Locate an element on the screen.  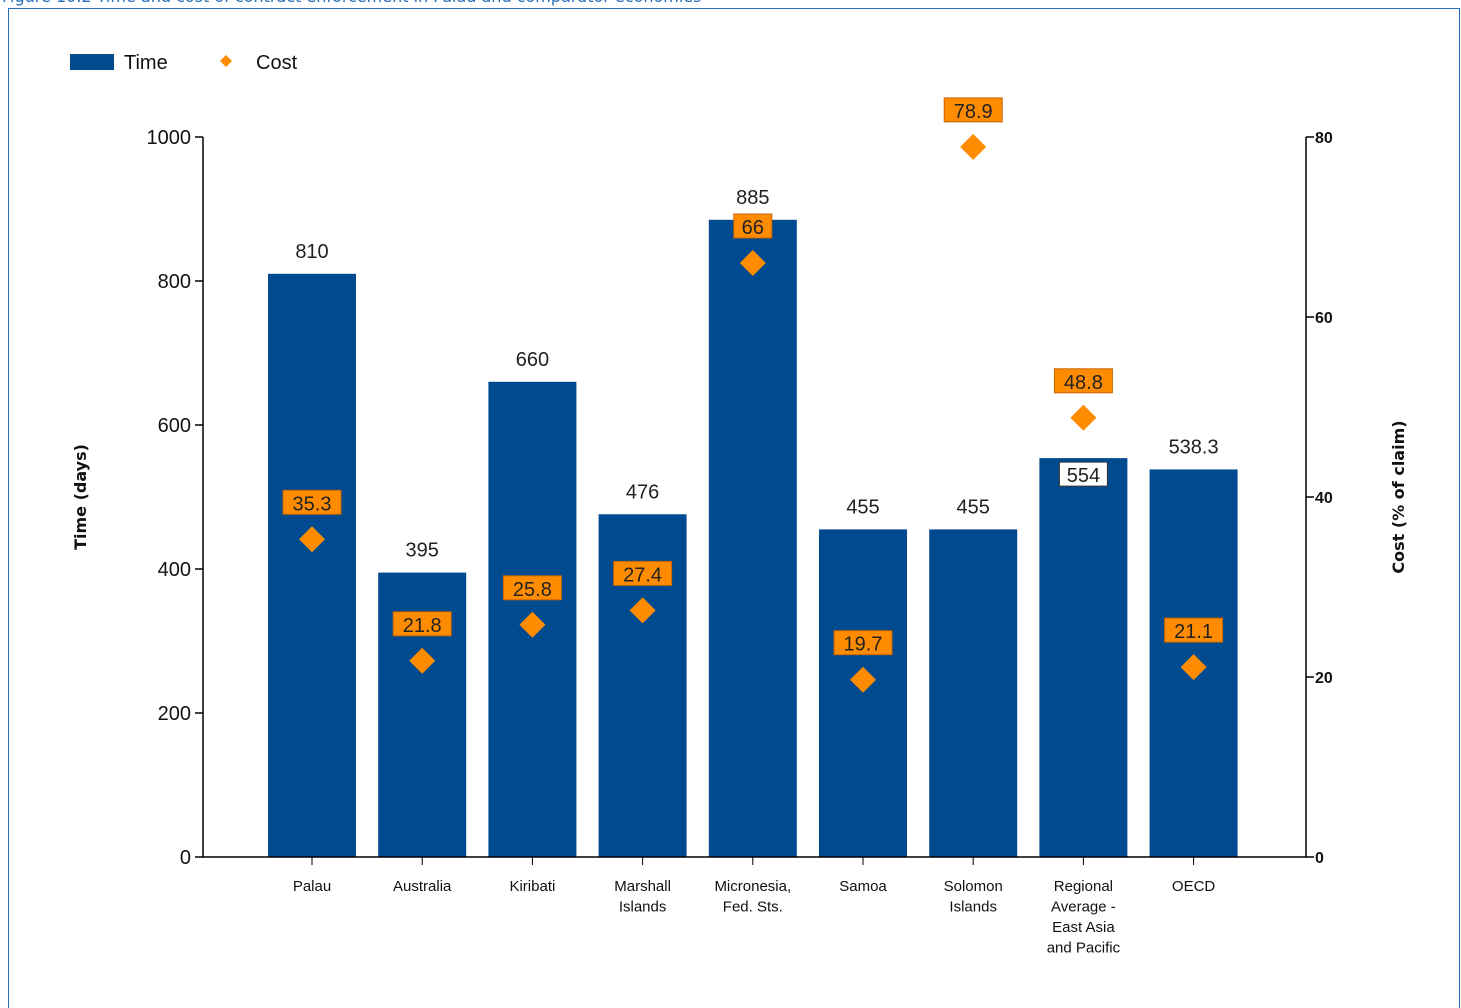
category-label: Average - is located at coordinates (1083, 907).